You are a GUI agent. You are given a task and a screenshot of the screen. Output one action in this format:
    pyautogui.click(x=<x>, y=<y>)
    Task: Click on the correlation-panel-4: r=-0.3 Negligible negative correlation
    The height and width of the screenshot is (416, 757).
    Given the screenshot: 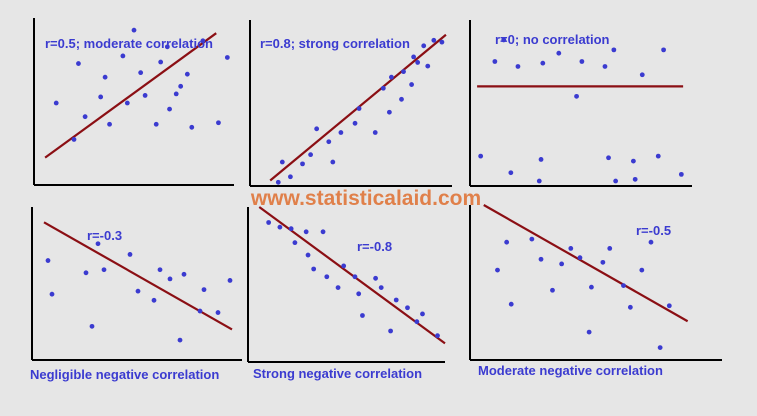 What is the action you would take?
    pyautogui.click(x=136, y=294)
    